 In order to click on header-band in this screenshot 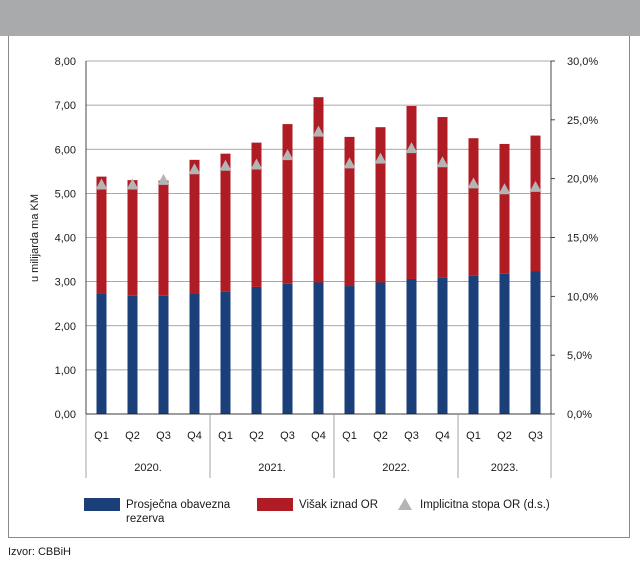, I will do `click(320, 18)`.